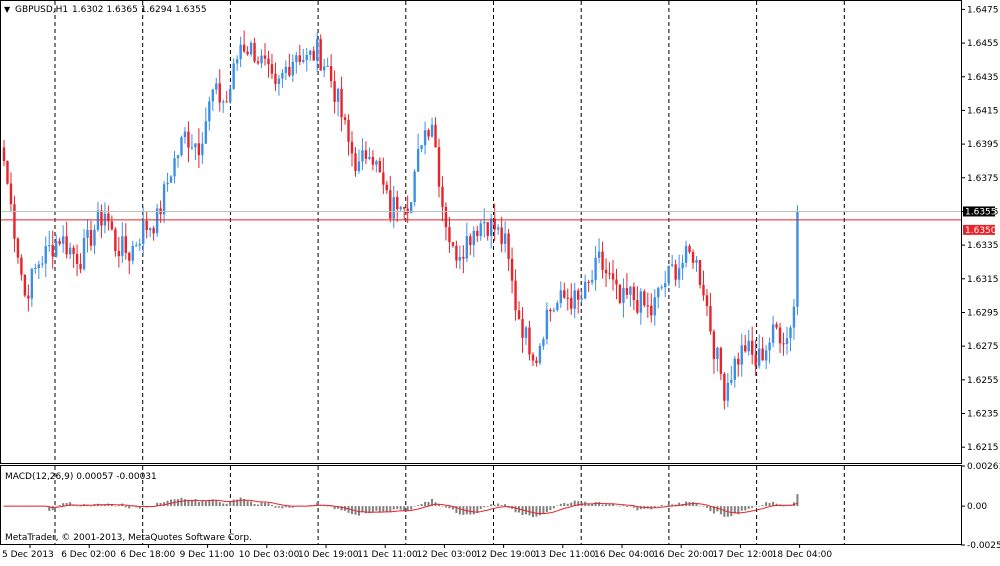  I want to click on ohlc-readout: 1.6302 1.6365 1.6294 1.6355, so click(139, 10).